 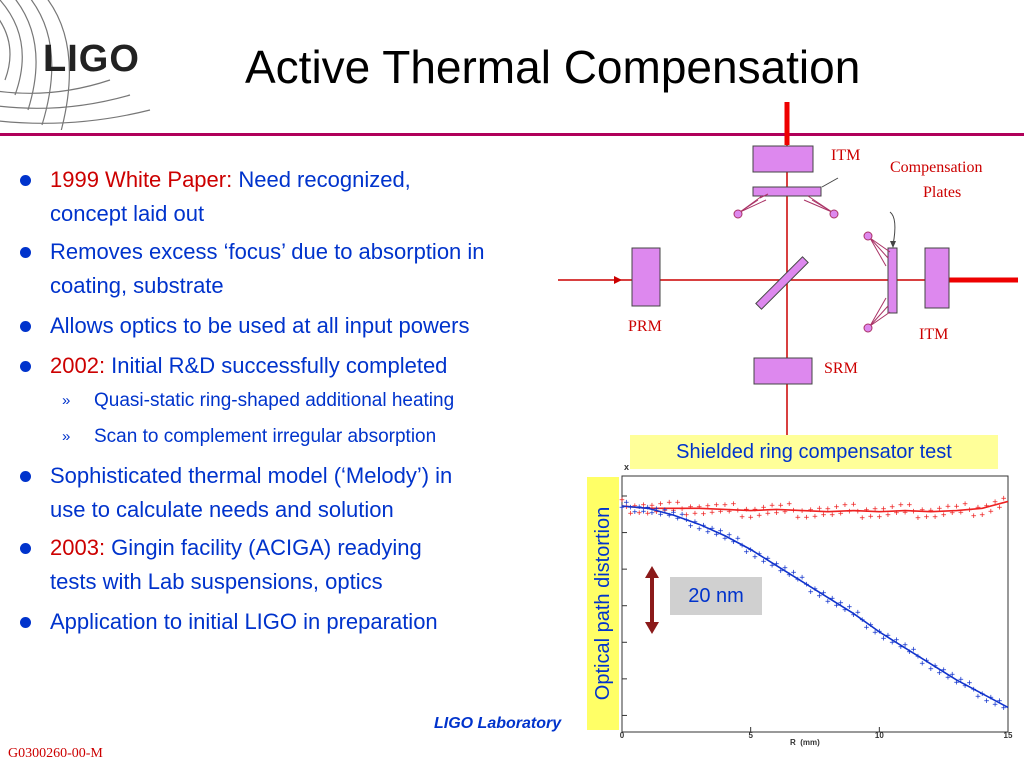 I want to click on prm-optic, so click(x=646, y=277).